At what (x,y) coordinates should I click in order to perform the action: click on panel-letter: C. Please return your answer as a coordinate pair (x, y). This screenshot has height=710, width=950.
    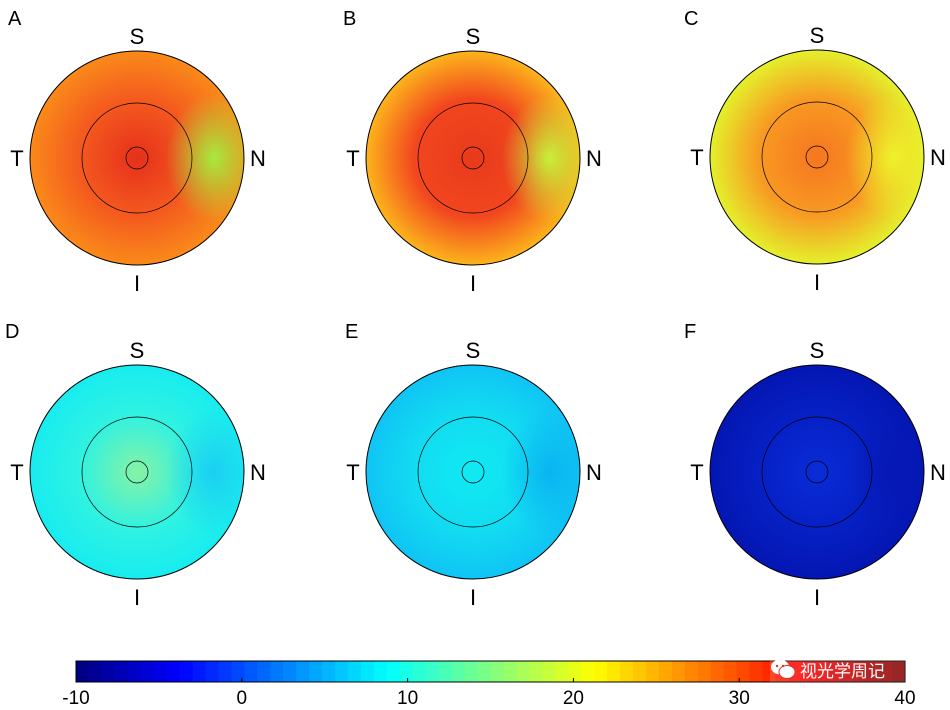
    Looking at the image, I should click on (691, 19).